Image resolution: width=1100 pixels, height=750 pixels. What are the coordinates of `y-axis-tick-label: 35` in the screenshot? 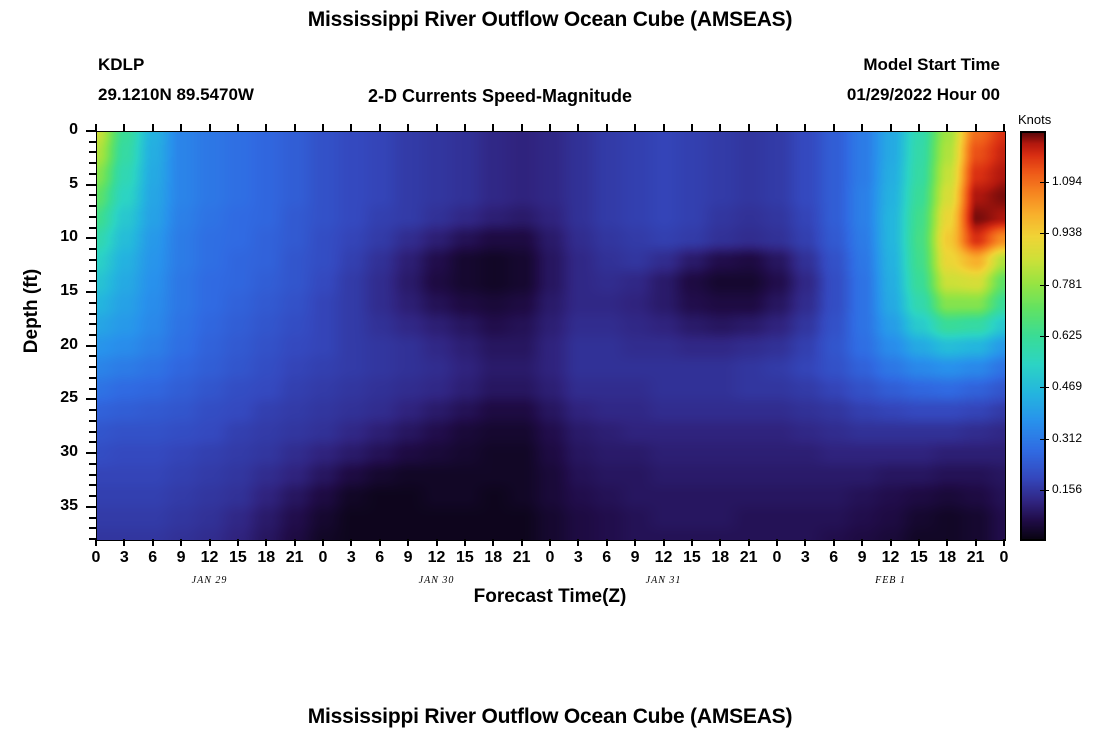 It's located at (69, 505).